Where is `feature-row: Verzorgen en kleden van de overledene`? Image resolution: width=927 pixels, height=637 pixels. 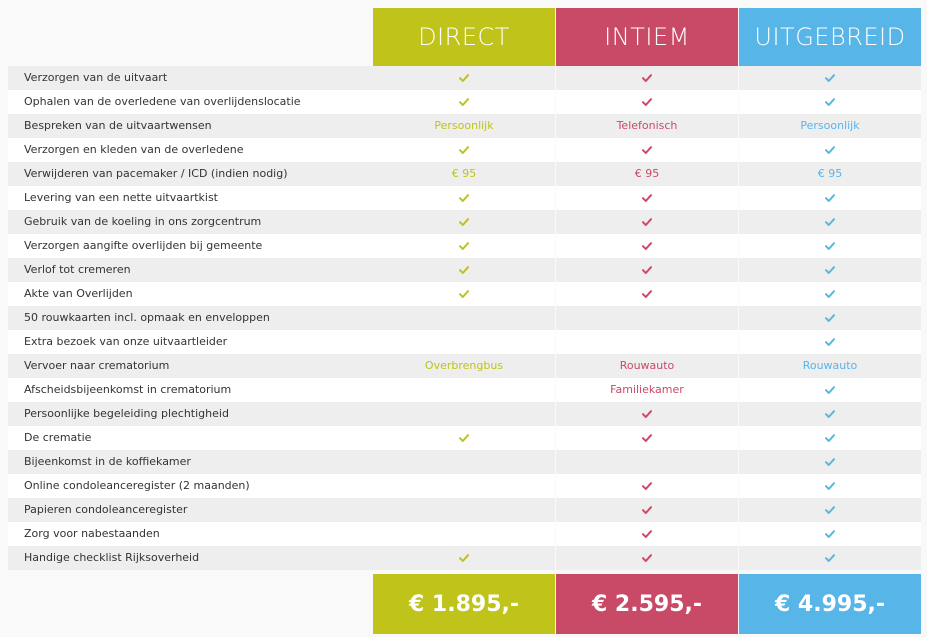
feature-row: Verzorgen en kleden van de overledene is located at coordinates (464, 150).